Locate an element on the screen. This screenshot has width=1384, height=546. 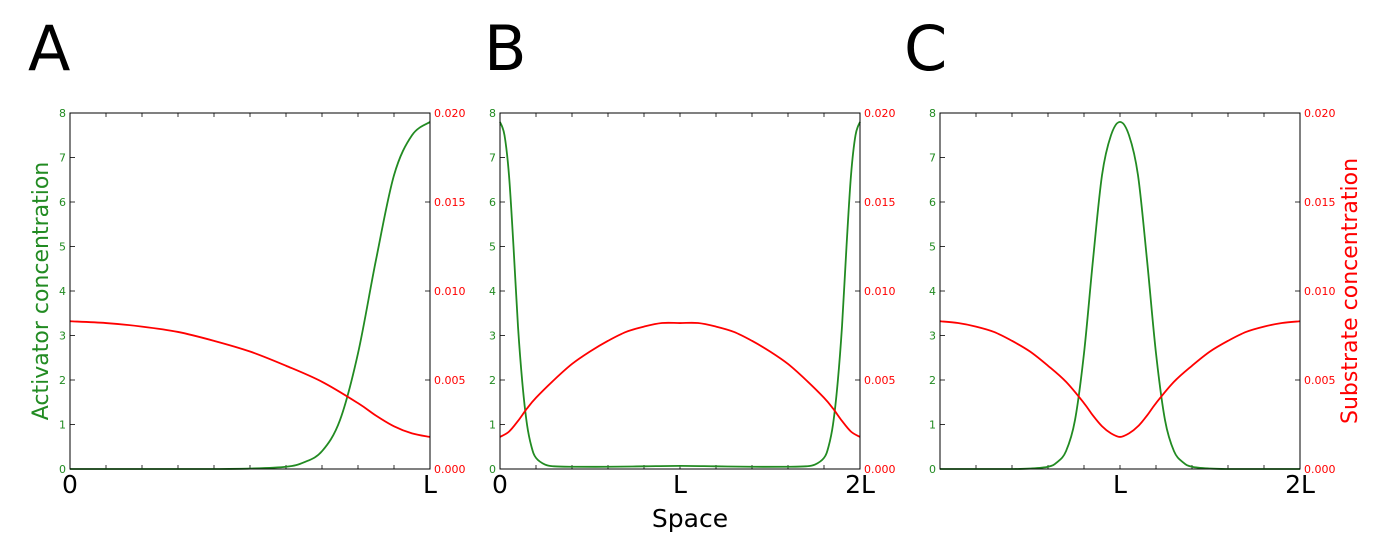
right-axis-label: Substrate concentration is located at coordinates (1350, 291).